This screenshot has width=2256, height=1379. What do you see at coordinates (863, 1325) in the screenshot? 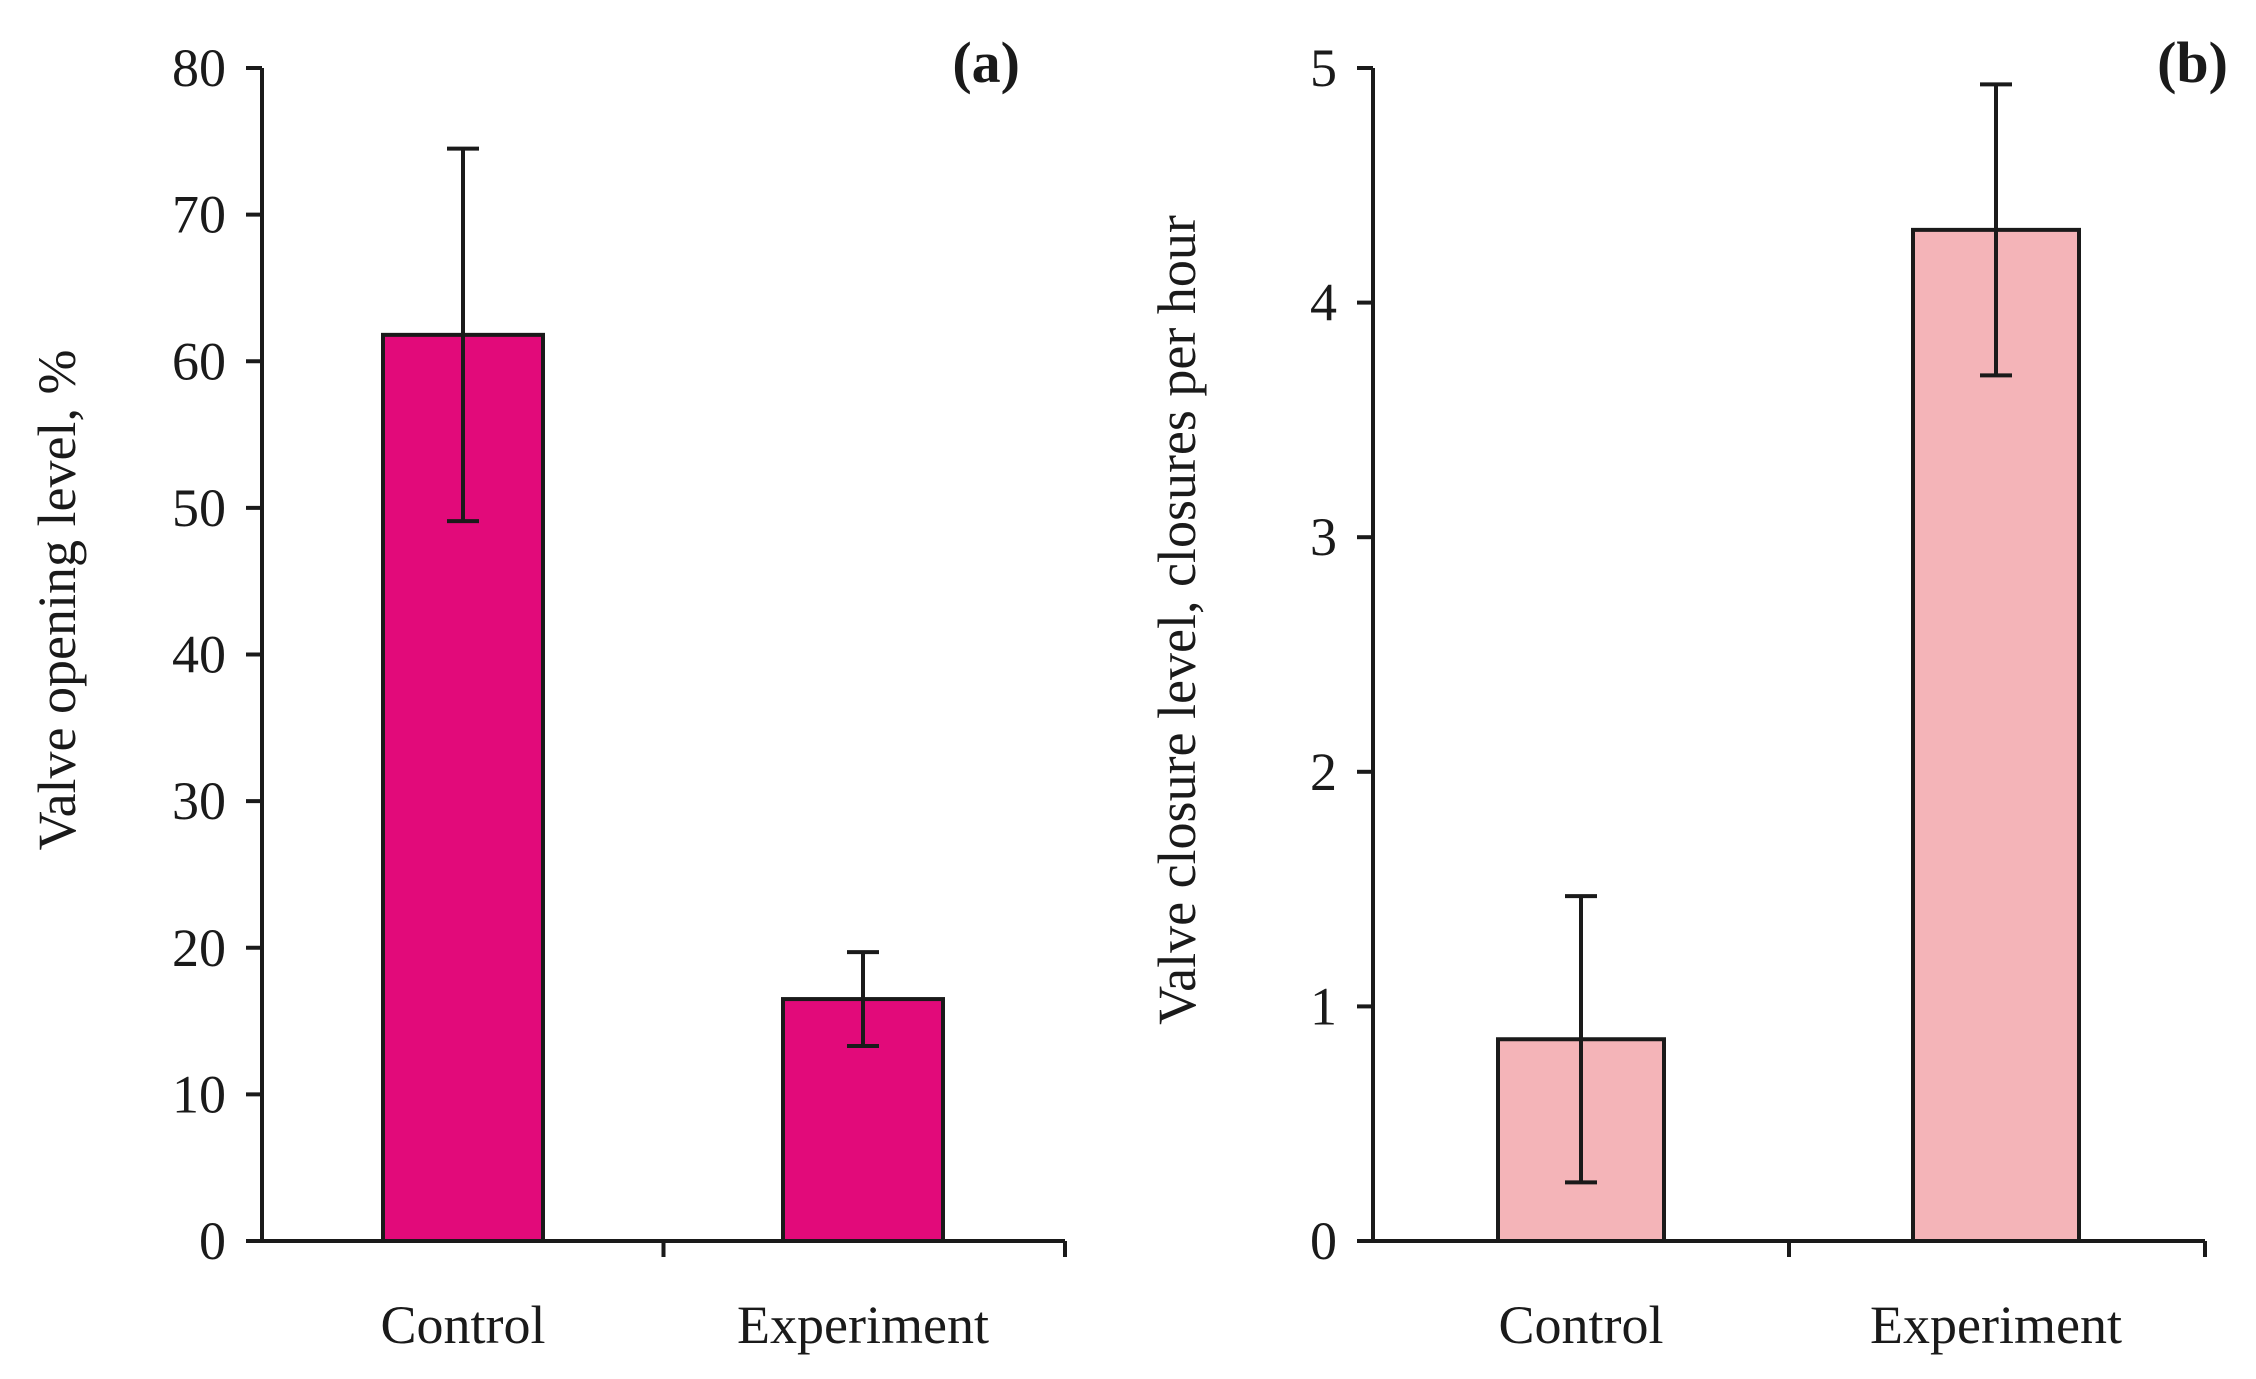
I see `panel-a-x-tick-label-experiment: Experiment` at bounding box center [863, 1325].